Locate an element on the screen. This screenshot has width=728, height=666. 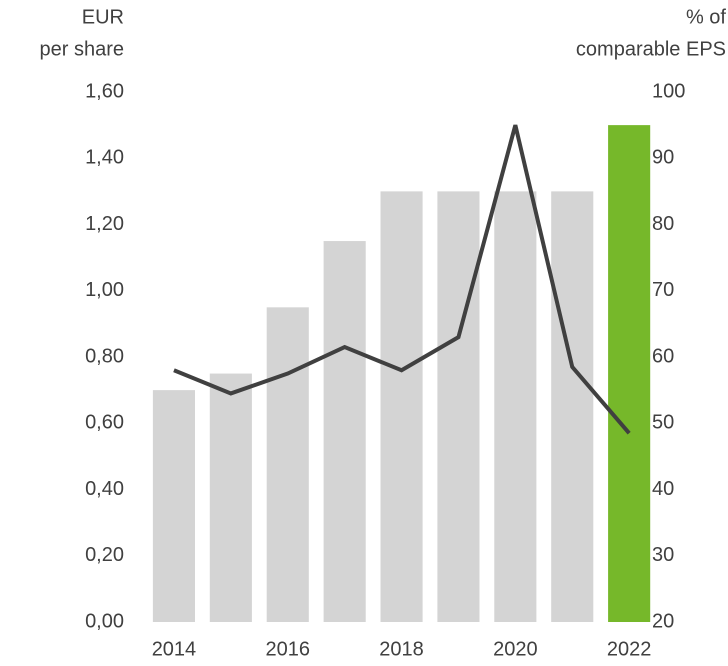
y-axis-label: per share is located at coordinates (82, 49).